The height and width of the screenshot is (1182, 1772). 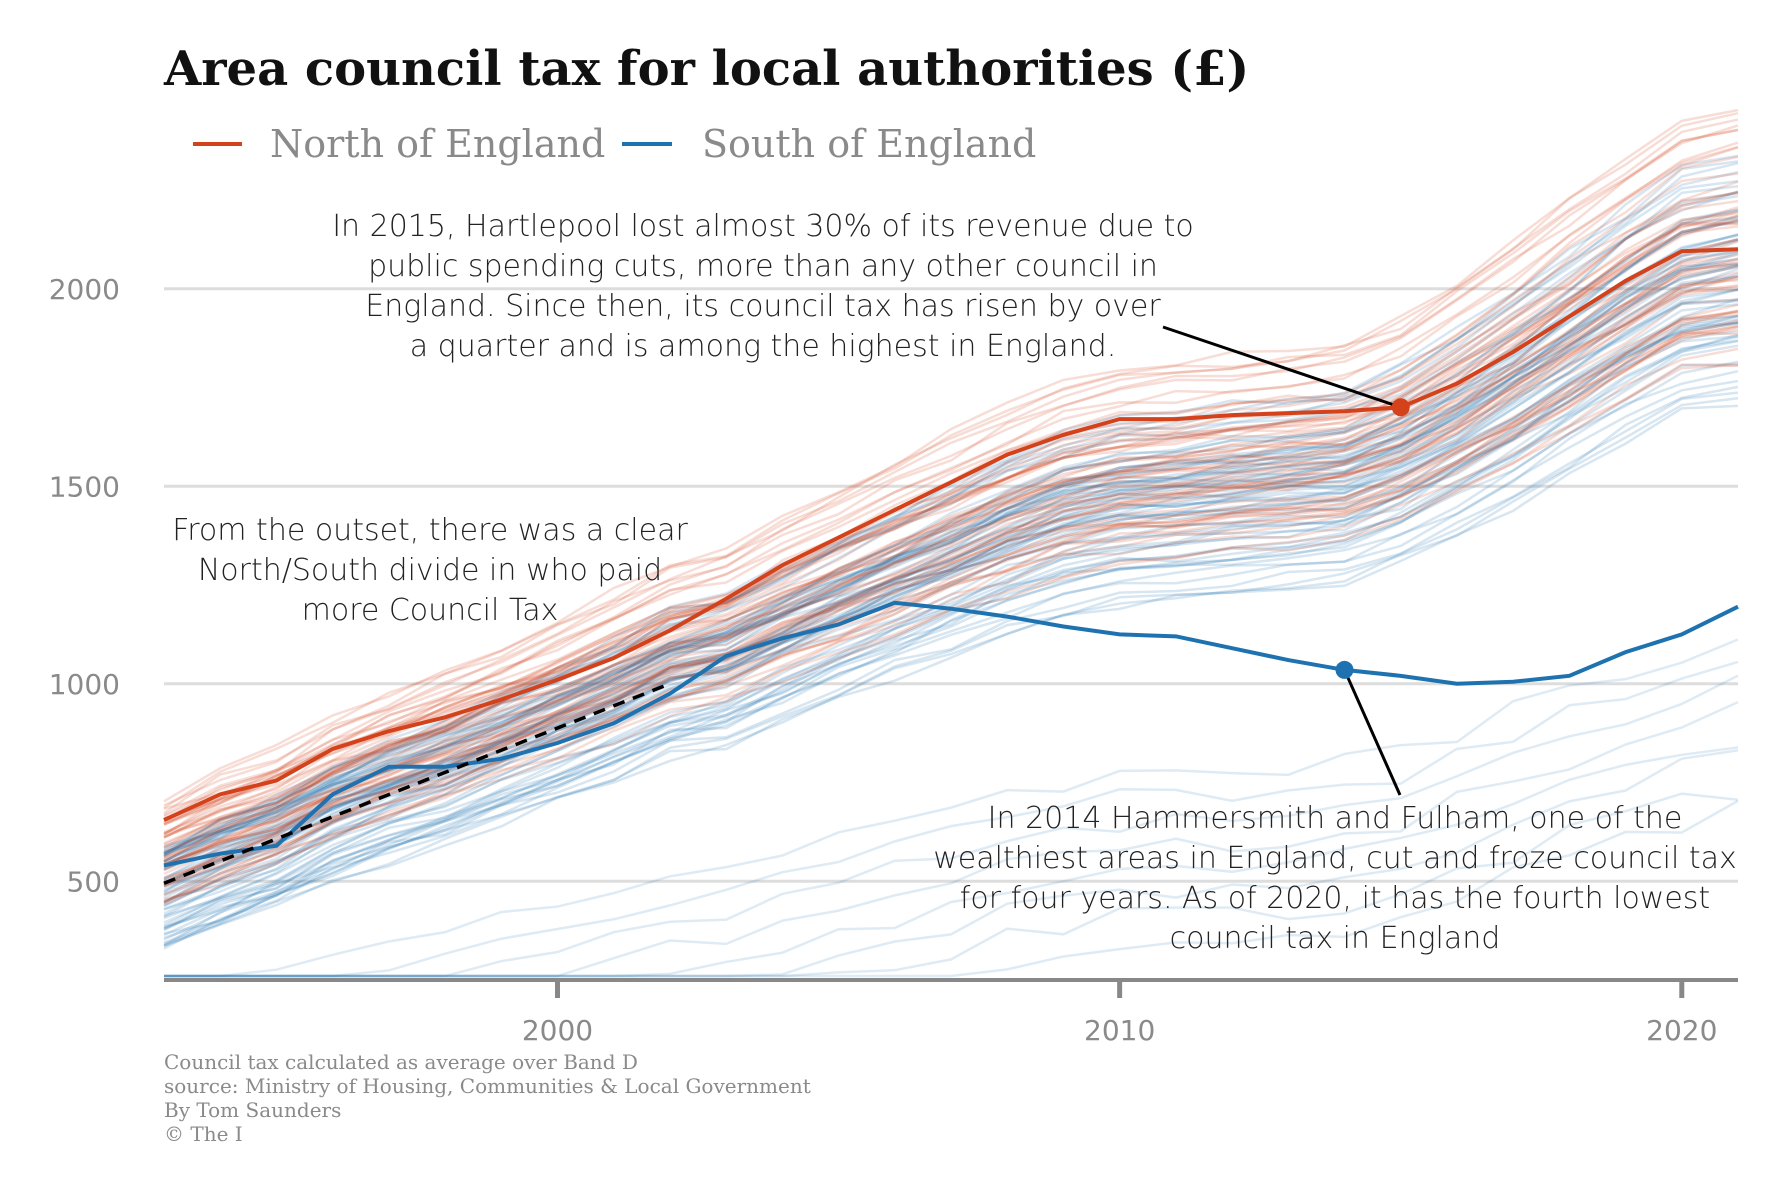 What do you see at coordinates (252, 1110) in the screenshot?
I see `footer-line-3: By Tom Saunders` at bounding box center [252, 1110].